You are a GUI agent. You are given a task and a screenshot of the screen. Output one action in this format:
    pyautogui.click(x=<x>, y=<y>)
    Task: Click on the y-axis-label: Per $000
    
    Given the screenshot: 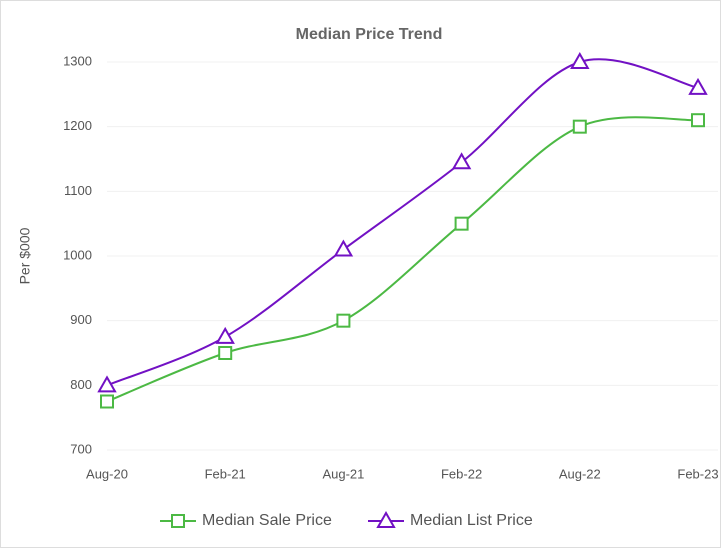 What is the action you would take?
    pyautogui.click(x=25, y=255)
    